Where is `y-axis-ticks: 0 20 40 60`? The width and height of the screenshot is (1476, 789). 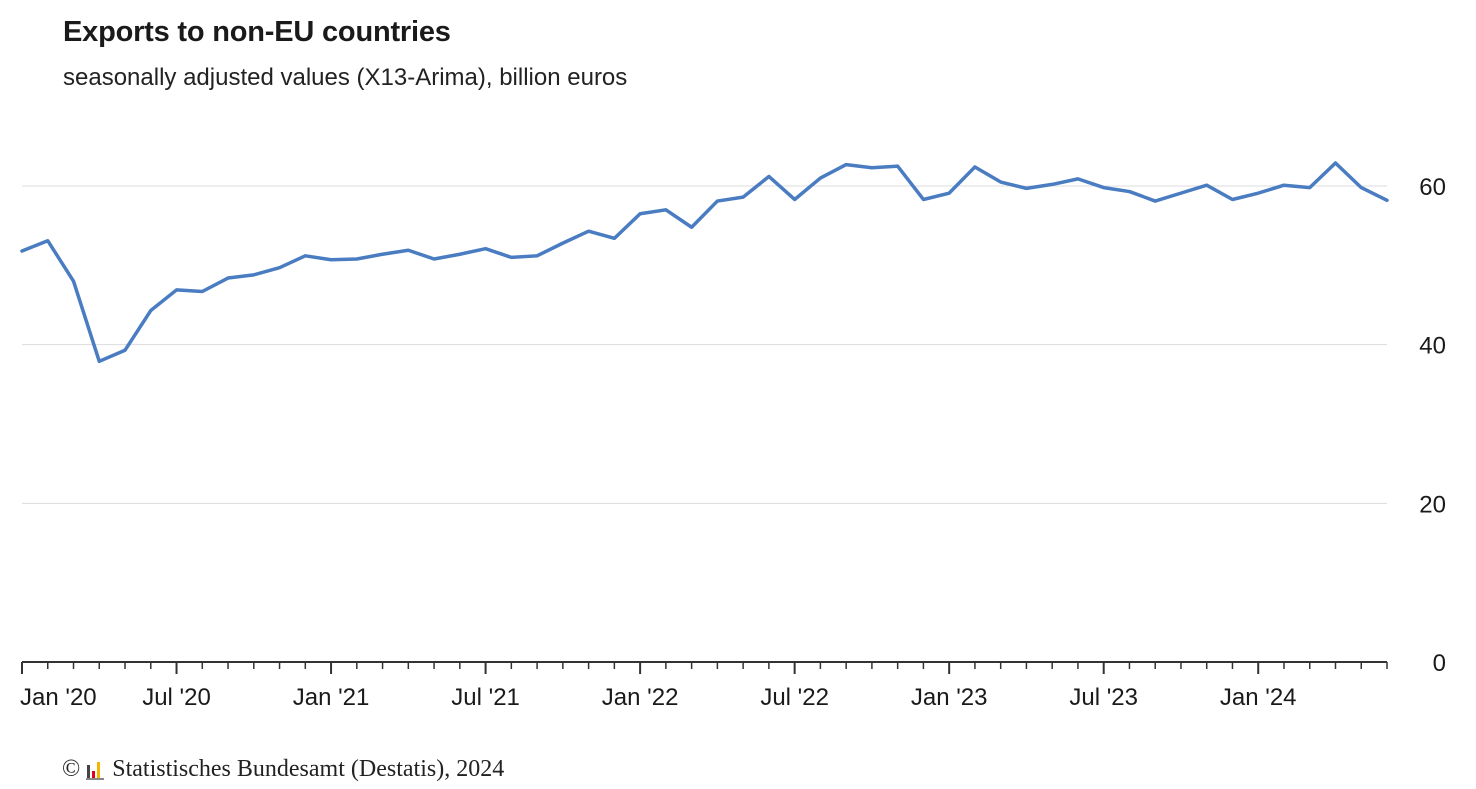
y-axis-ticks: 0 20 40 60 is located at coordinates (1432, 425).